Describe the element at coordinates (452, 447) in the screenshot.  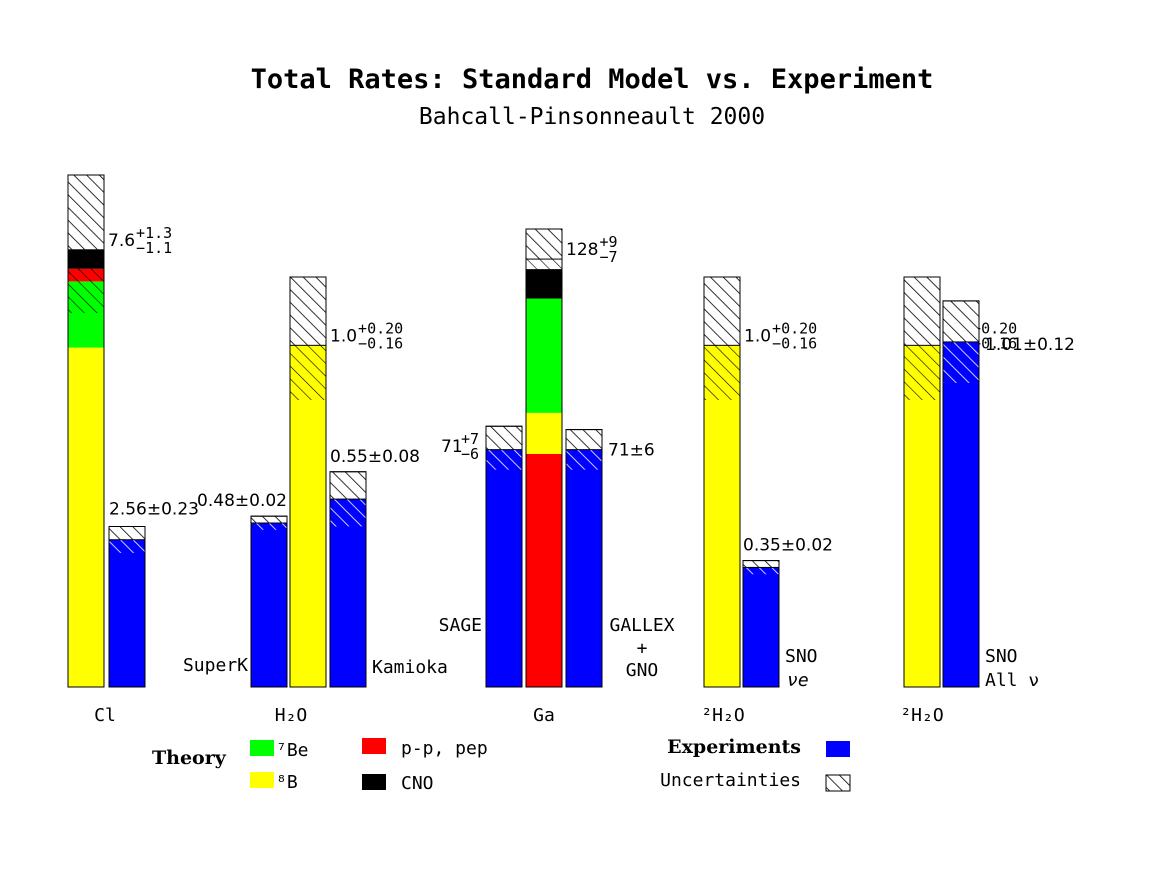
I see `experiment-value: 71` at that location.